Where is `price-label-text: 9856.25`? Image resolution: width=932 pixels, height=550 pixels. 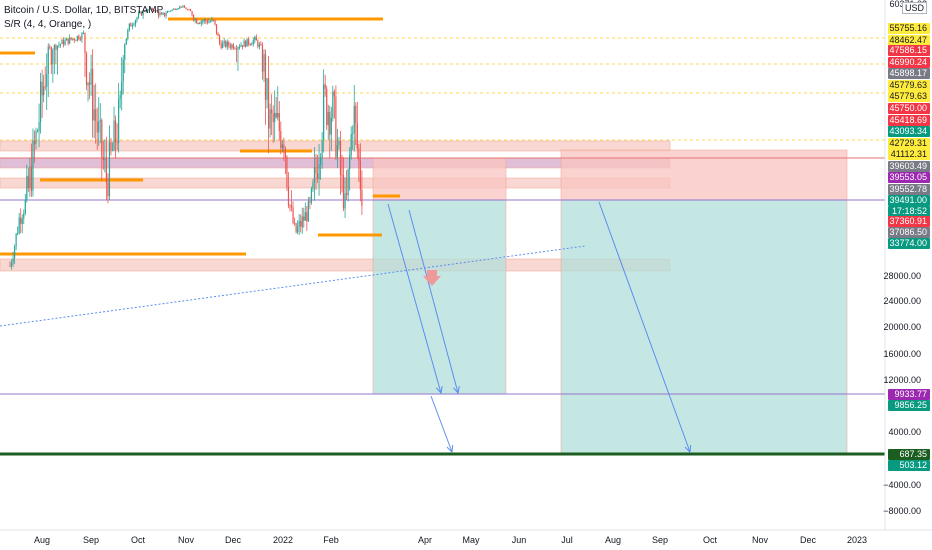 price-label-text: 9856.25 is located at coordinates (910, 405).